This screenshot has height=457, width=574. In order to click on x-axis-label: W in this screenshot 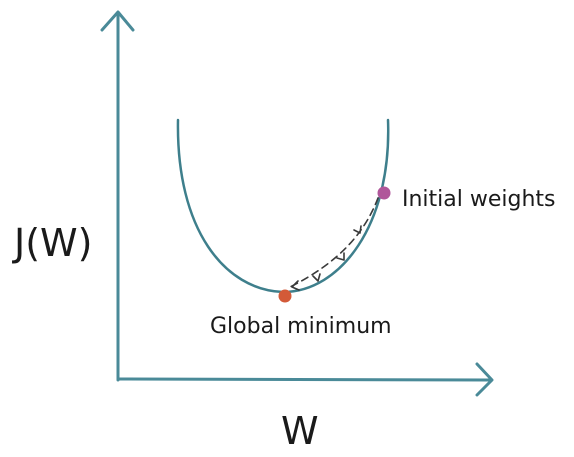, I will do `click(300, 431)`.